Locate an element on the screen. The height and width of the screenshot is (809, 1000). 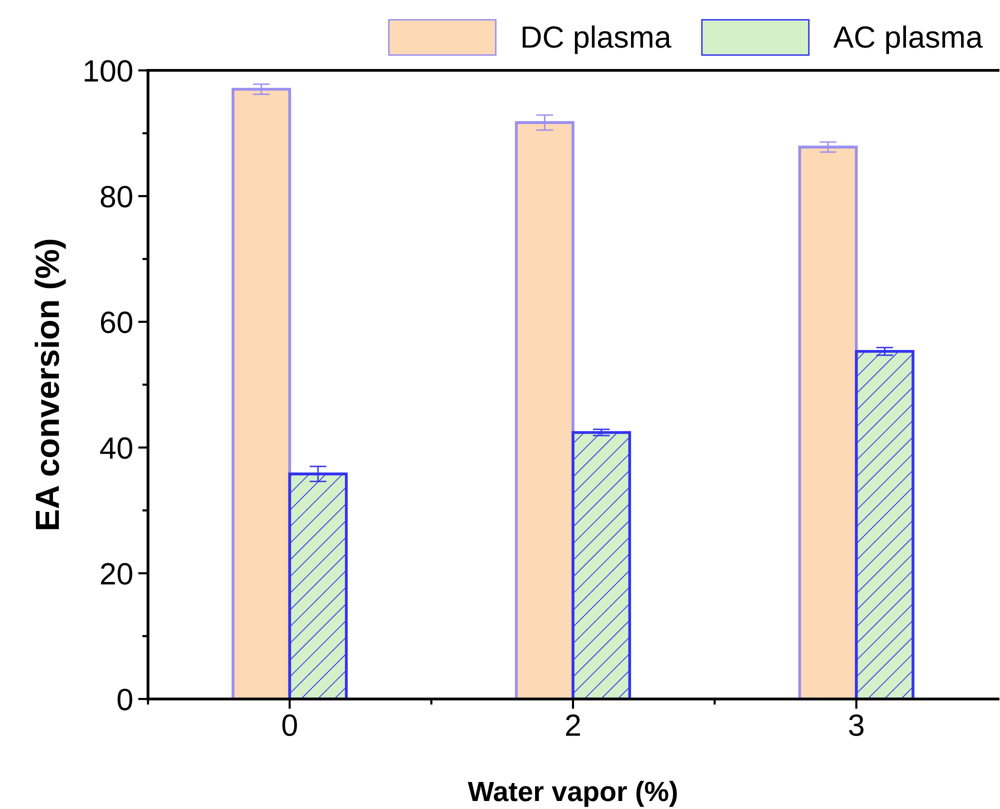
x-axis-title: Water vapor (%) is located at coordinates (572, 793).